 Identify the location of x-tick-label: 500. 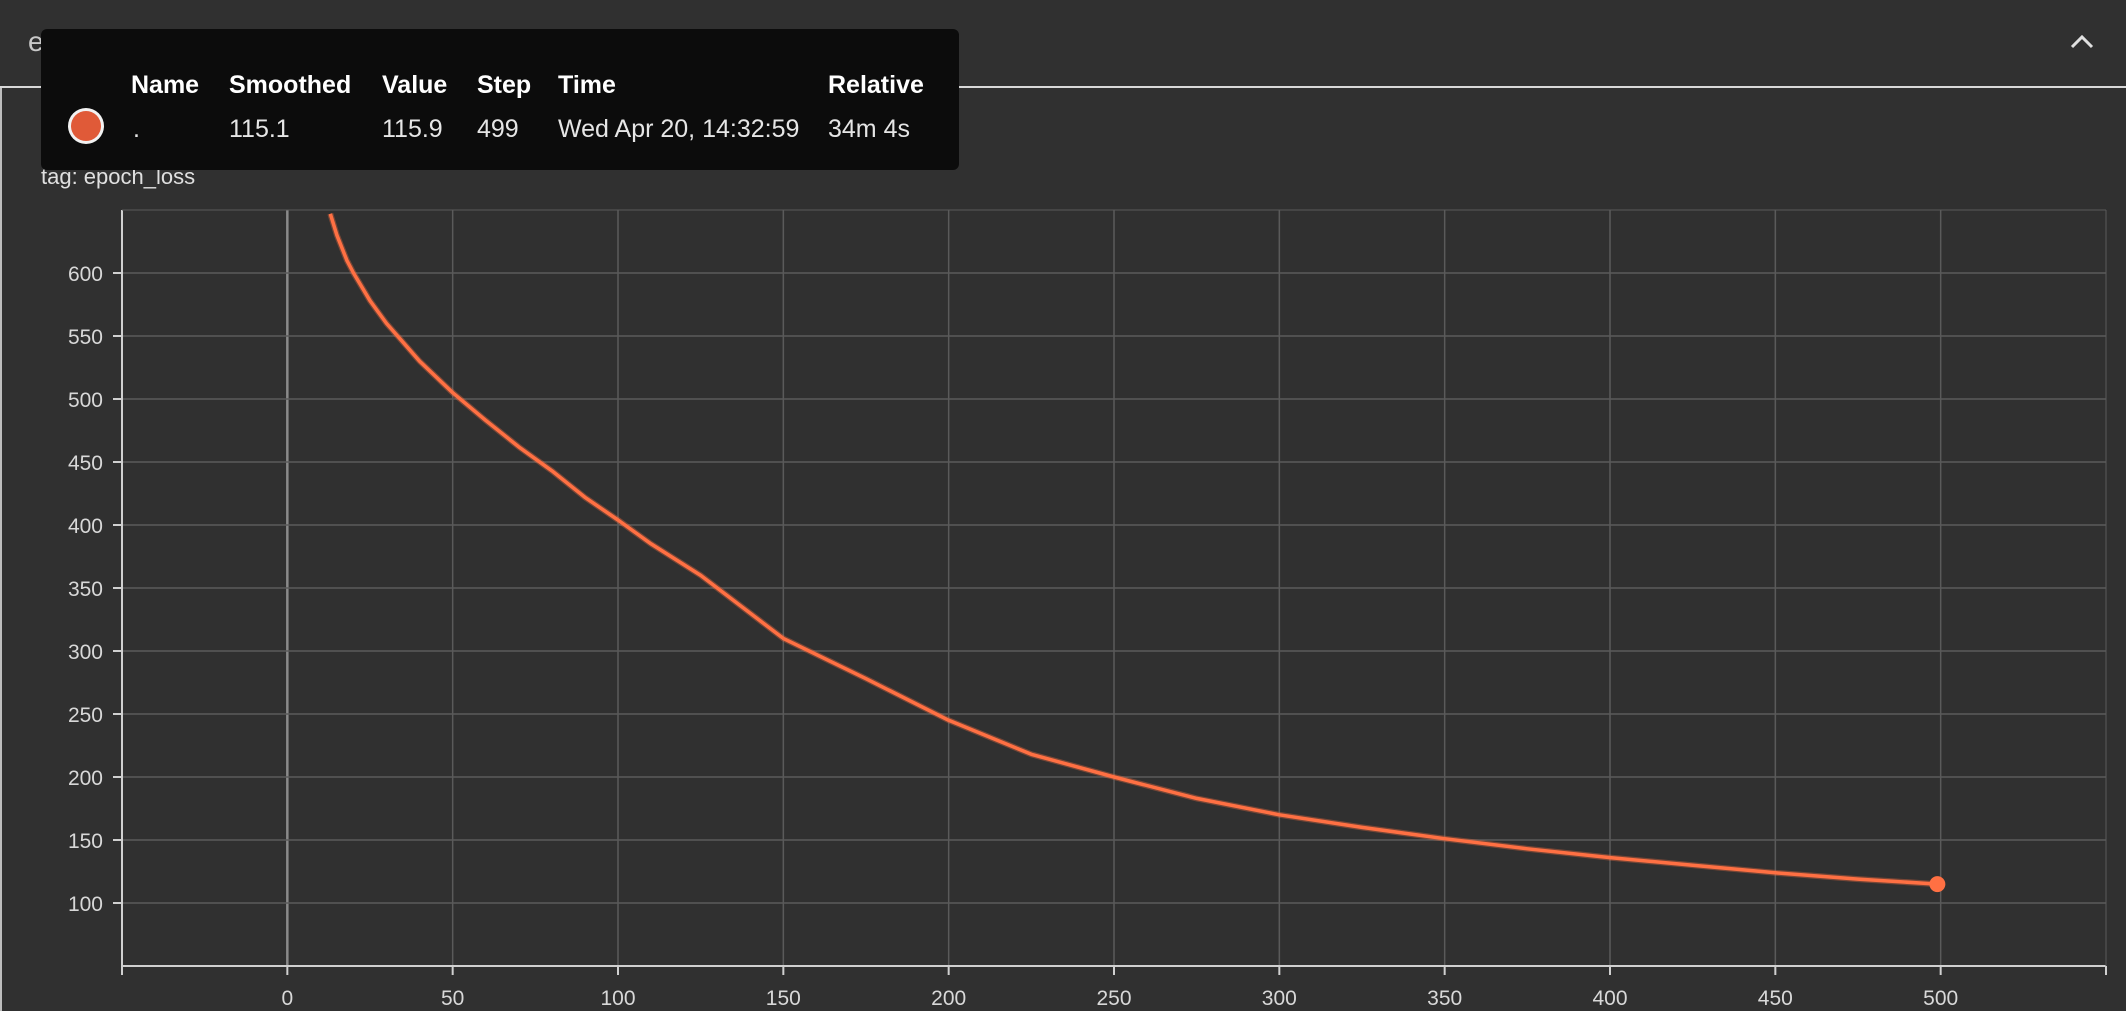
(1940, 998).